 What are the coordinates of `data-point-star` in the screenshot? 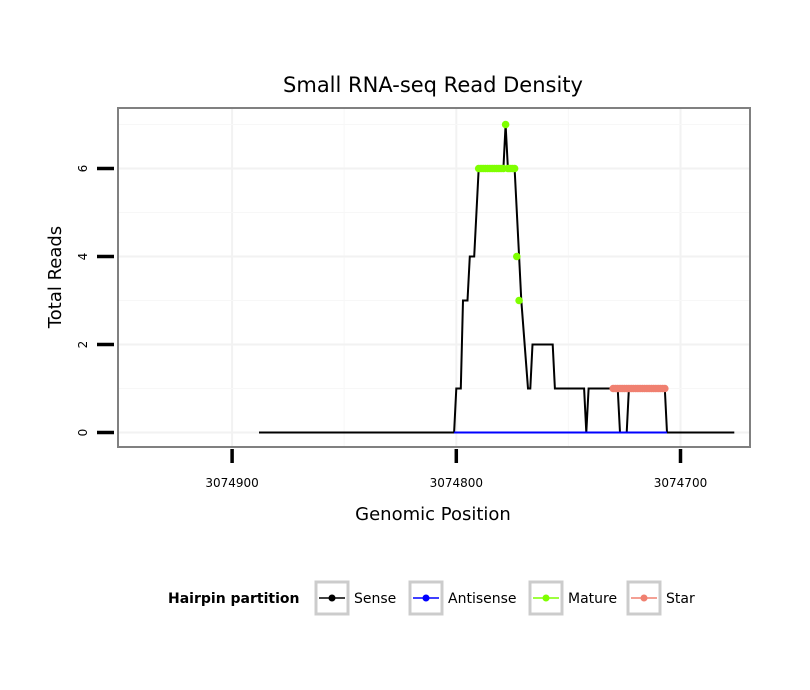 It's located at (665, 388).